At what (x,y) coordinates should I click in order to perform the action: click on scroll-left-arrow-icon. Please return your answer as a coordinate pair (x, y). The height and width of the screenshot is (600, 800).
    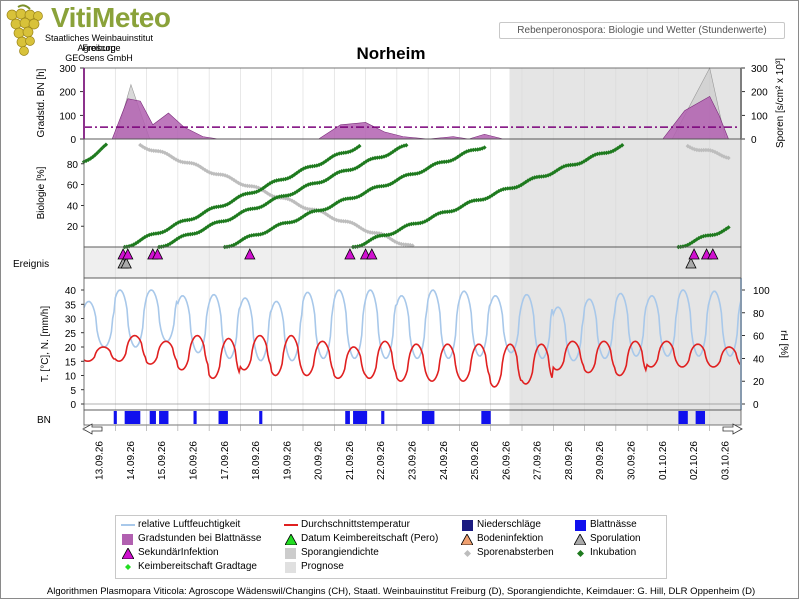
    Looking at the image, I should click on (92, 429).